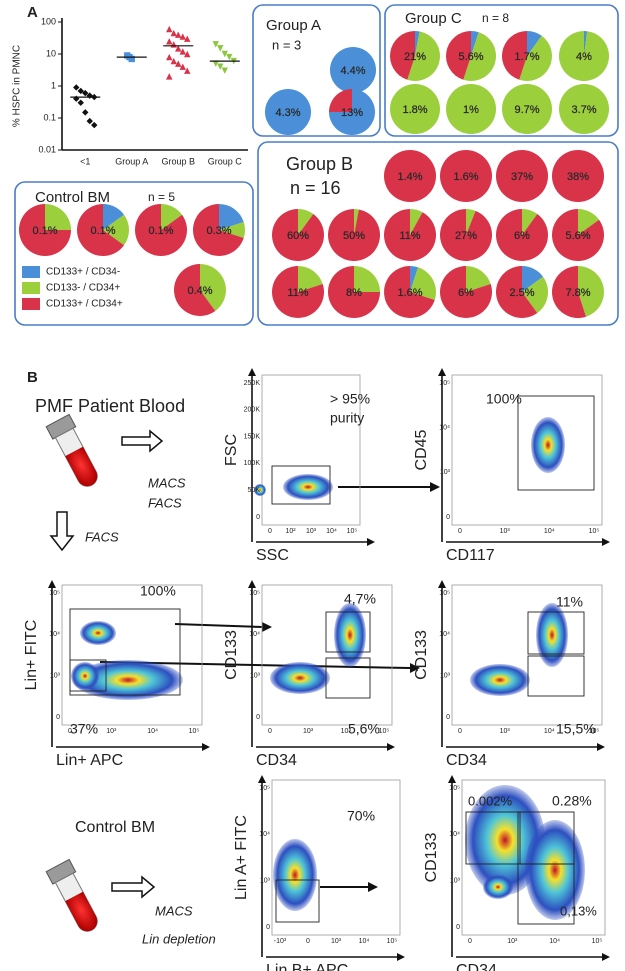  I want to click on pie-label: 0.3%, so click(218, 231).